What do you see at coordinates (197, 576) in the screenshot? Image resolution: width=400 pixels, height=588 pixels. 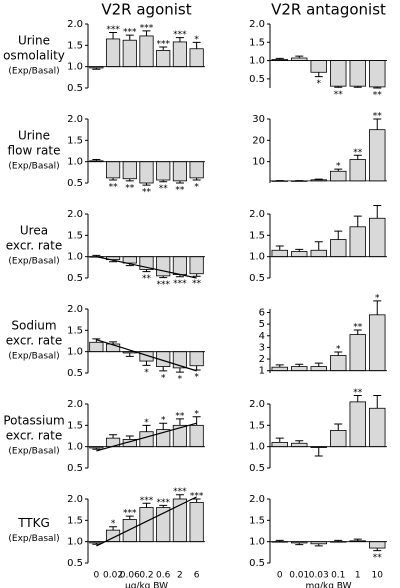 I see `x-tick-label: 6` at bounding box center [197, 576].